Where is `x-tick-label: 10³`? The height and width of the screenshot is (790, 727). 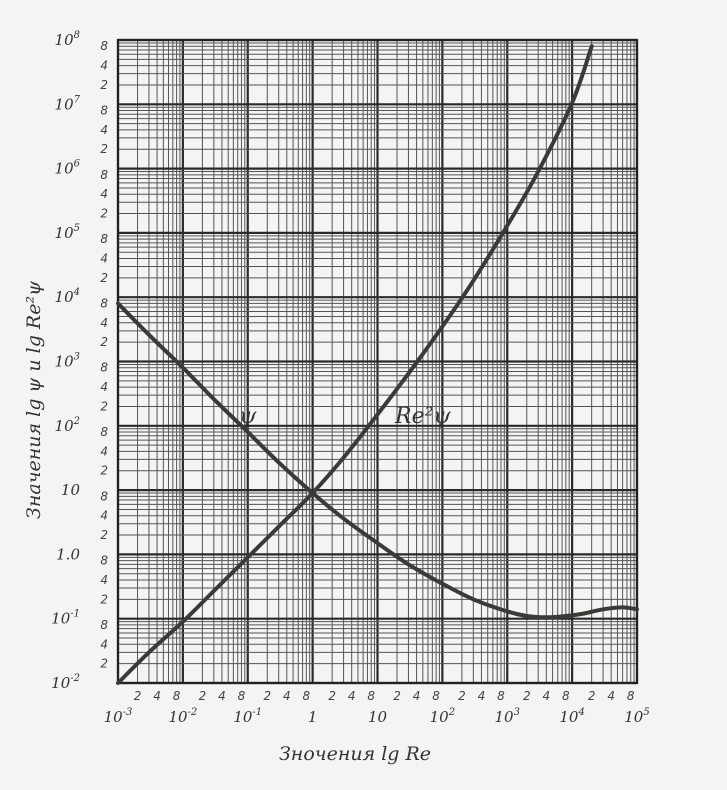 x-tick-label: 10³ is located at coordinates (507, 716).